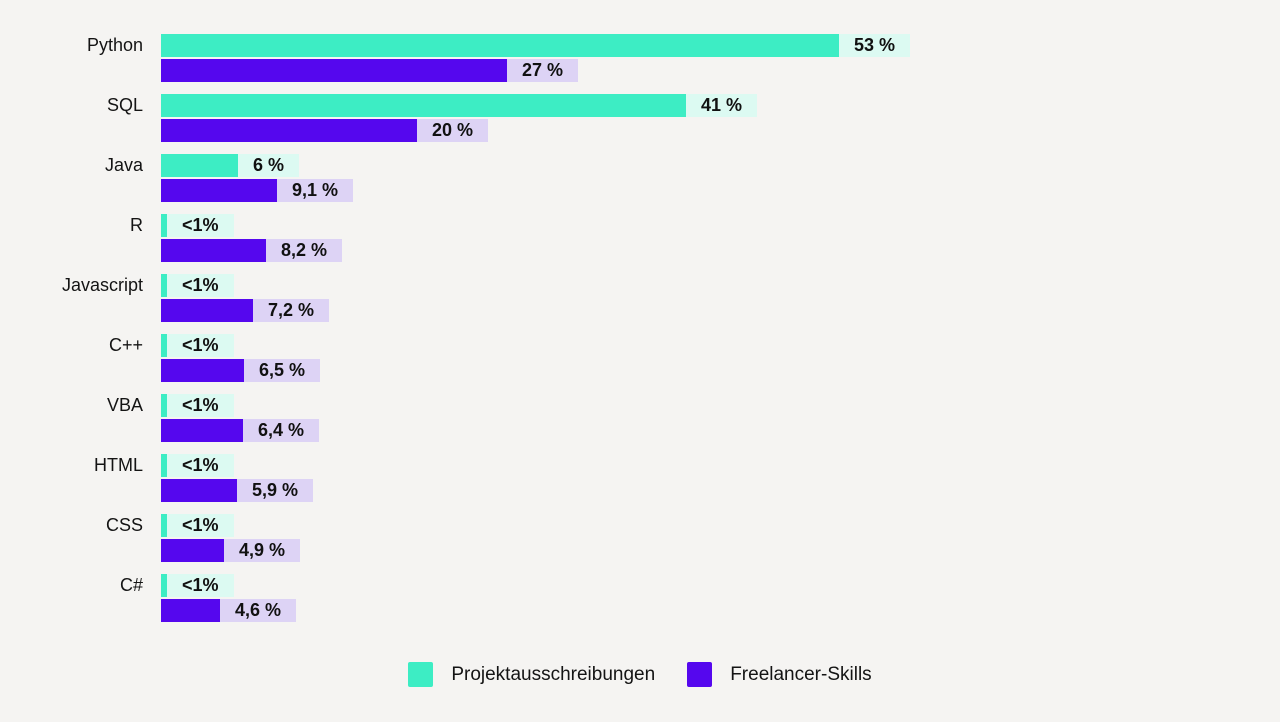  What do you see at coordinates (281, 430) in the screenshot?
I see `value-label: 6,4 %` at bounding box center [281, 430].